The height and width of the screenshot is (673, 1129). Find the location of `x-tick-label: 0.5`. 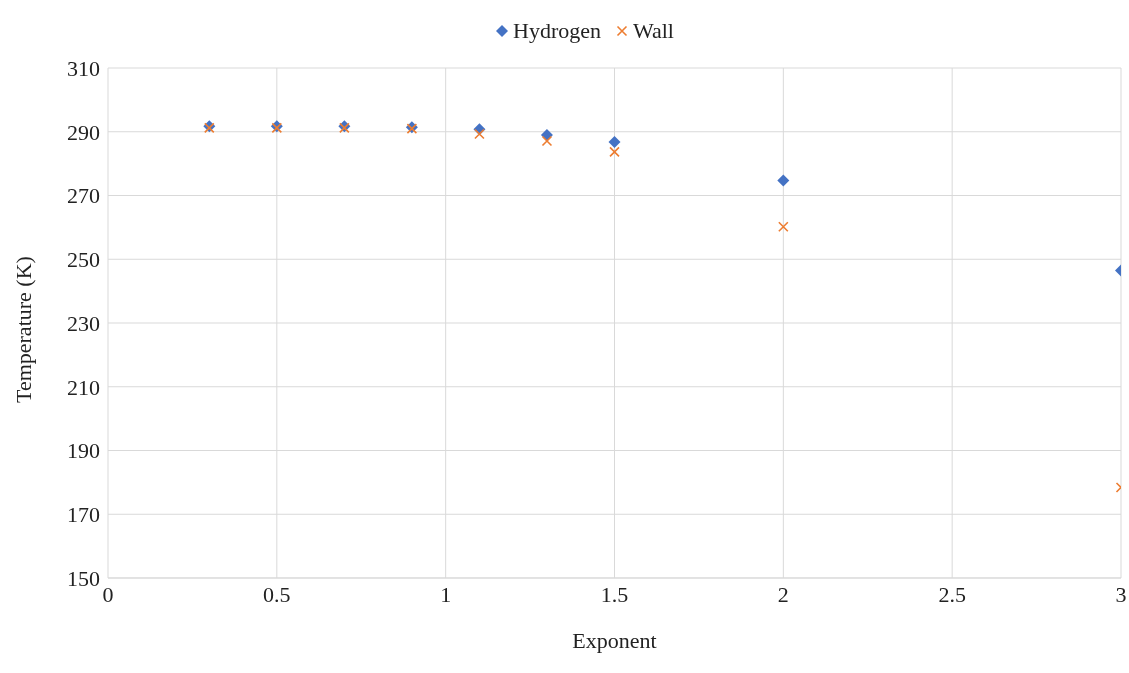

x-tick-label: 0.5 is located at coordinates (277, 594).